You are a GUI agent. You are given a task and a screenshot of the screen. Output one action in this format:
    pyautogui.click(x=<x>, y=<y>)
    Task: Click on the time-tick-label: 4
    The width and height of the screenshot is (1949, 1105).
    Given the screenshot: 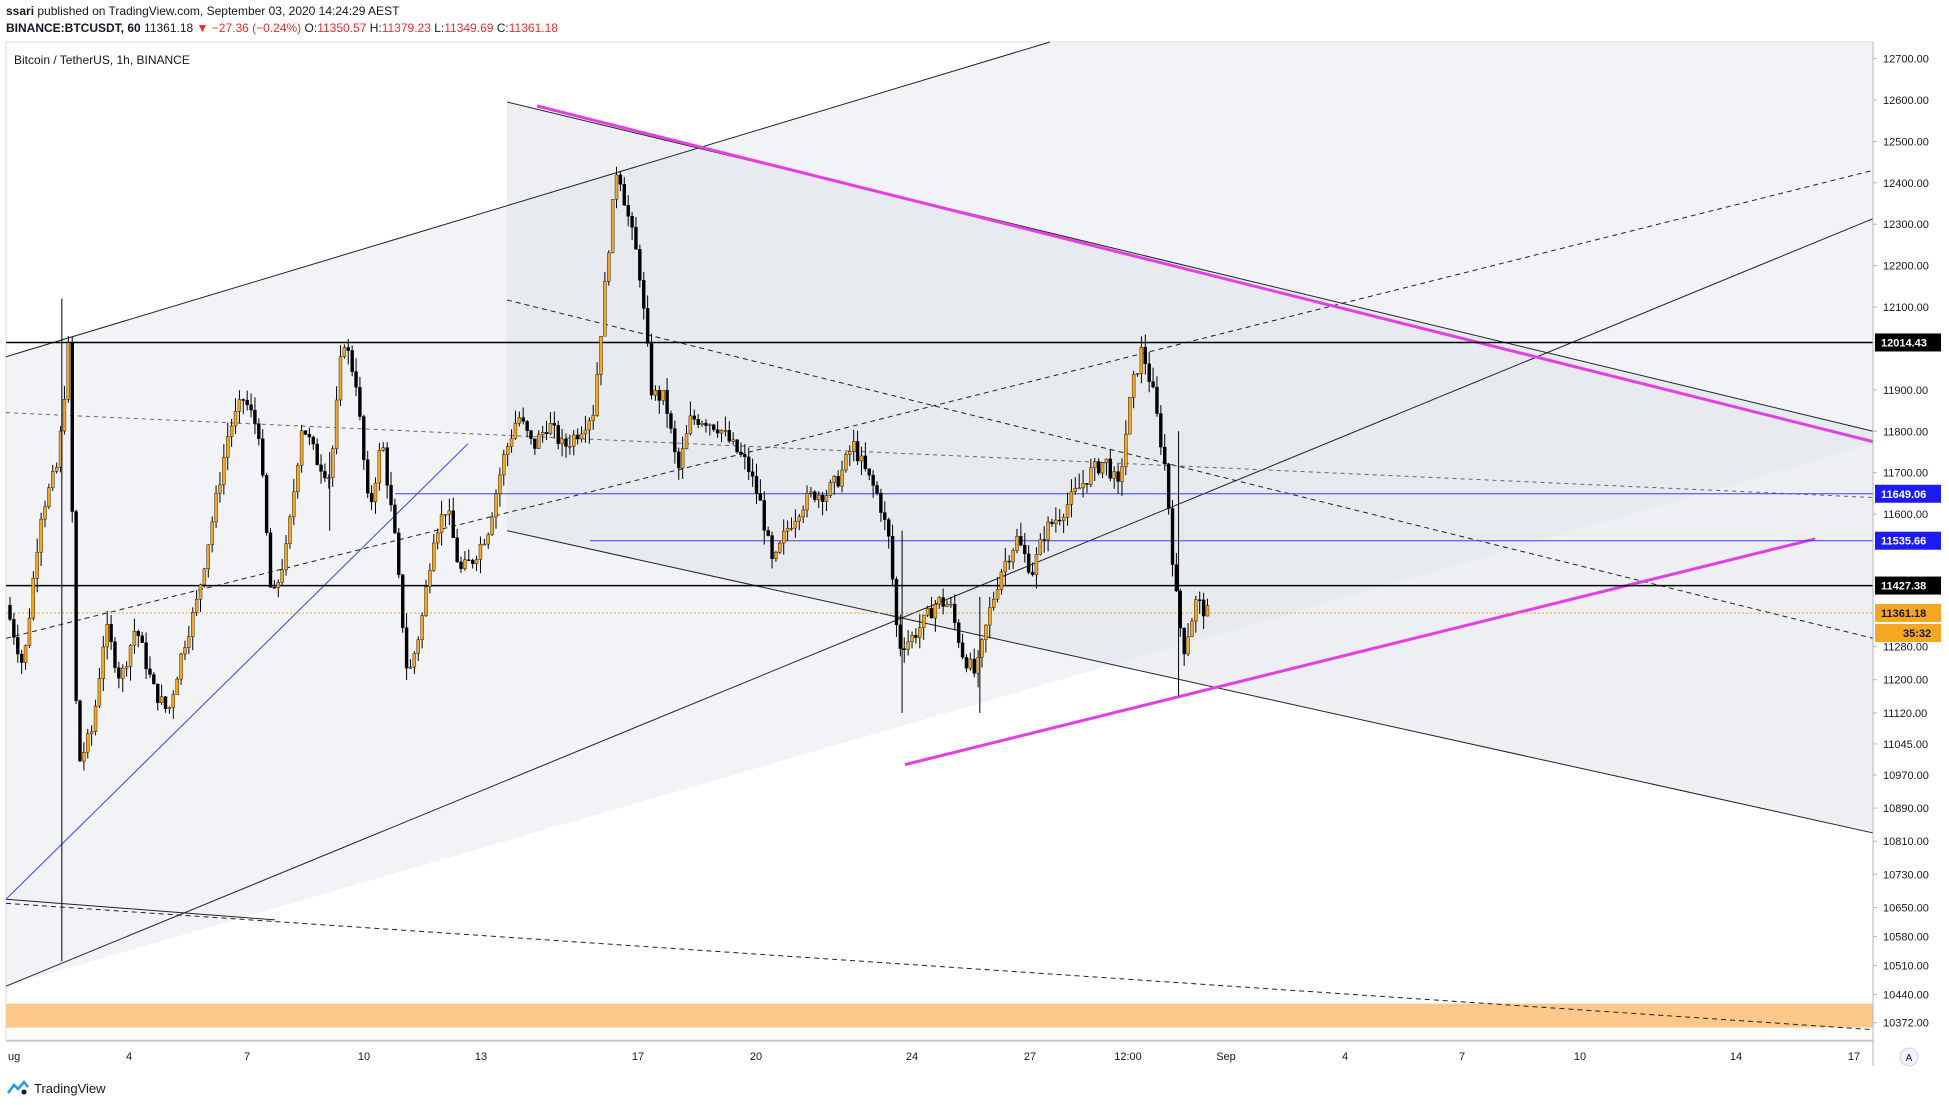 What is the action you would take?
    pyautogui.click(x=1345, y=1057)
    